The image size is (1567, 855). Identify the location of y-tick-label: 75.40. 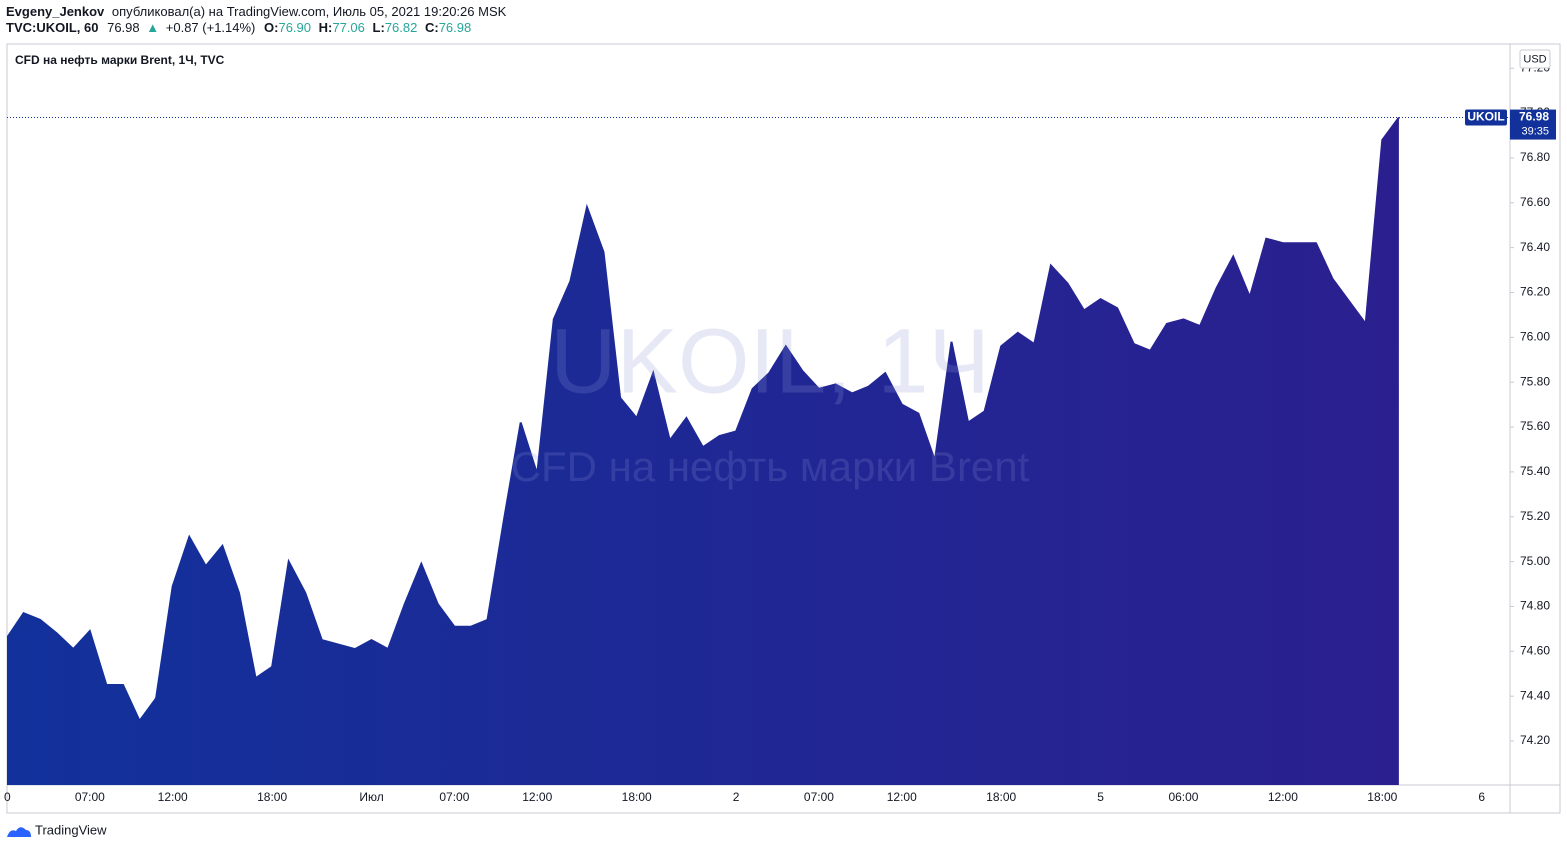
(1535, 471).